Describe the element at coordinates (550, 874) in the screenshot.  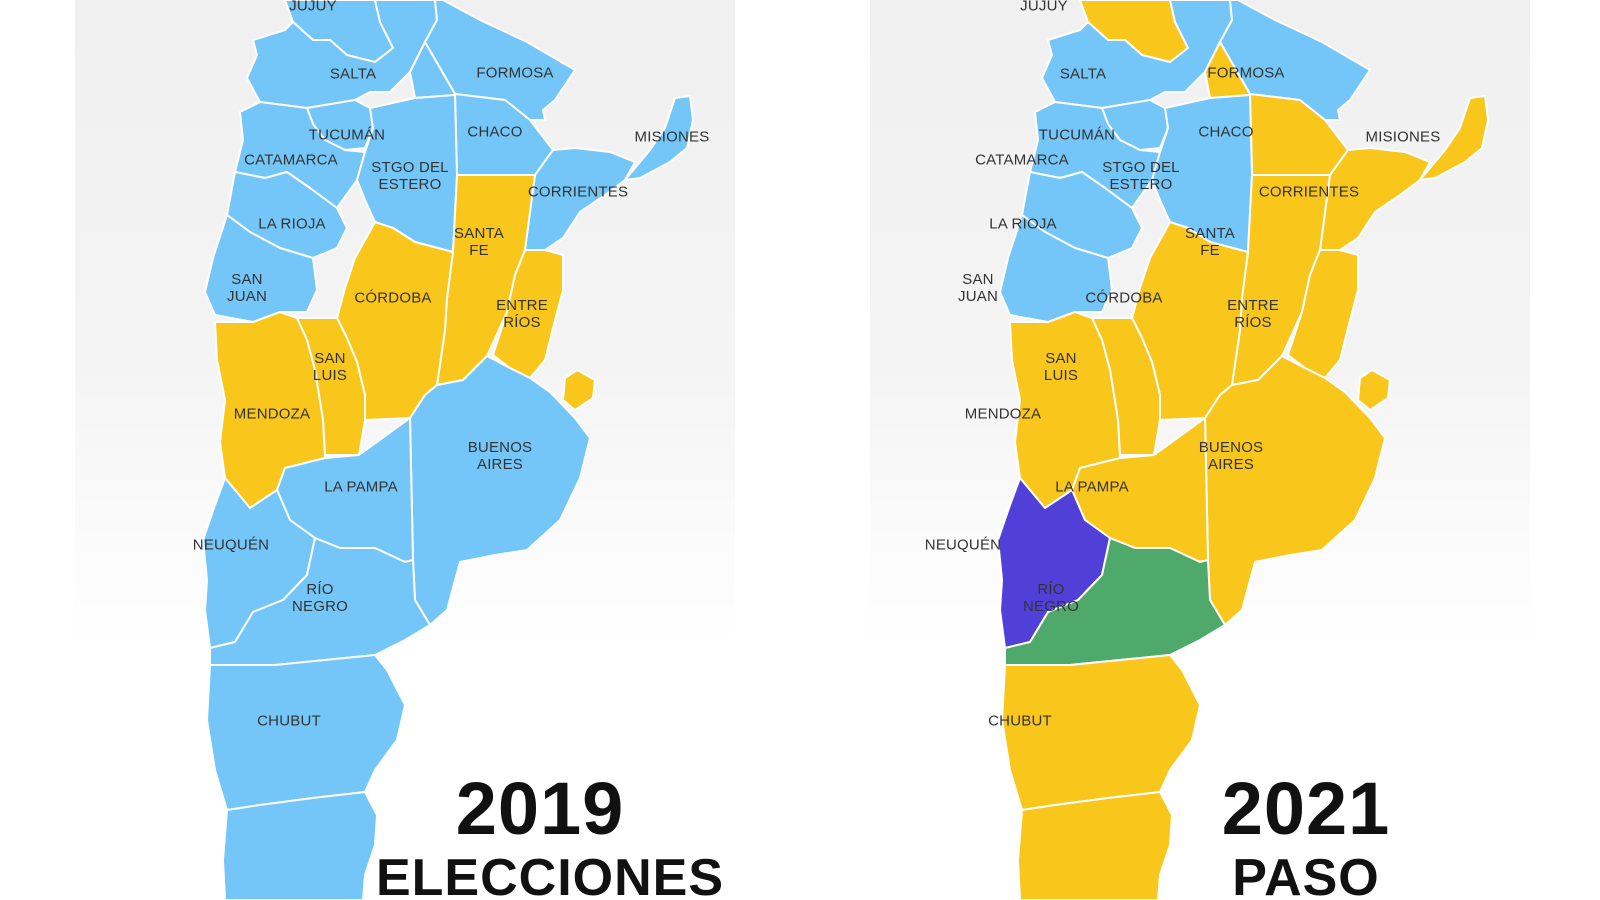
I see `map-subtitle-2019: ELECCIONES` at that location.